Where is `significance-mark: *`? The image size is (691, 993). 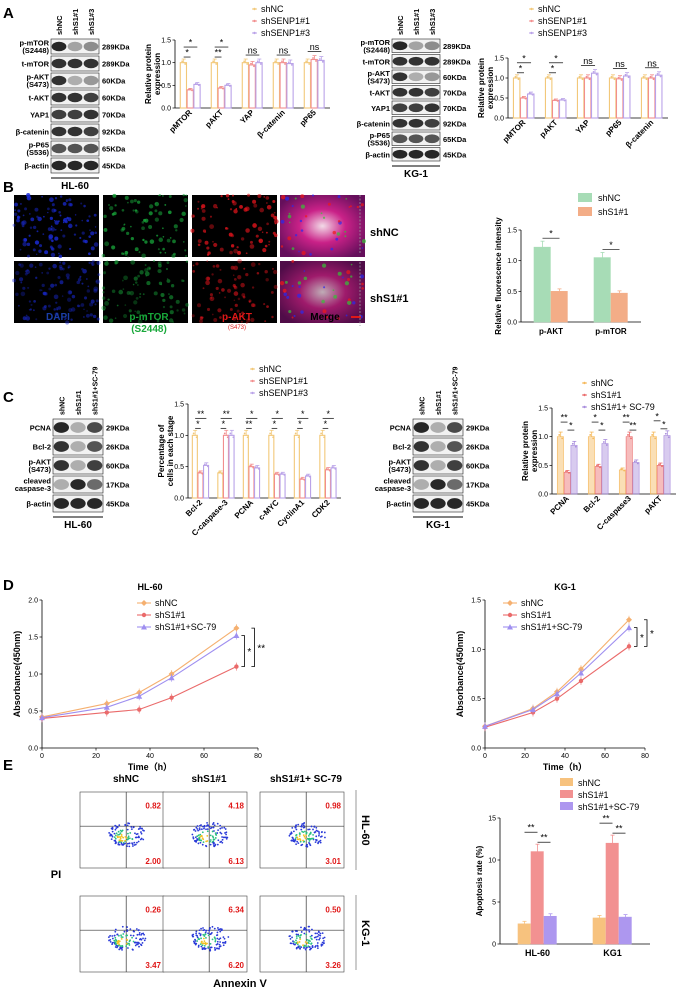 significance-mark: * is located at coordinates (551, 234).